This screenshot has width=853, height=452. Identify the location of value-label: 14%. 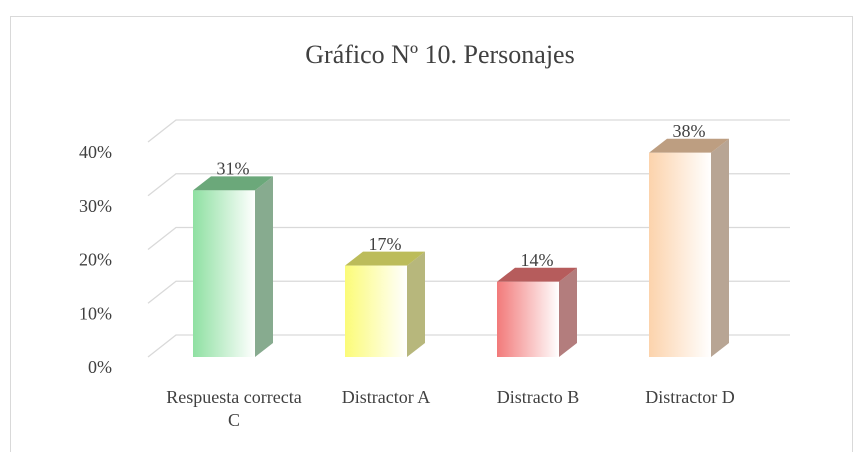
(537, 260).